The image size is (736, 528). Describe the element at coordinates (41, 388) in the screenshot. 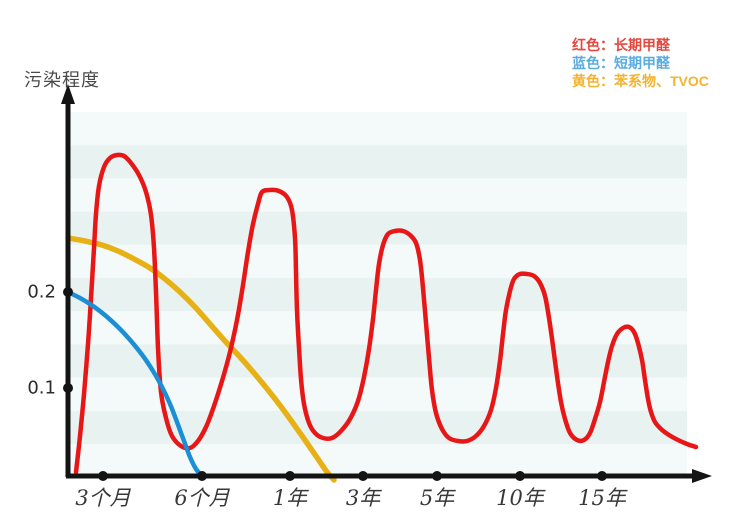

I see `y-tick-label-0.1: 0.1` at that location.